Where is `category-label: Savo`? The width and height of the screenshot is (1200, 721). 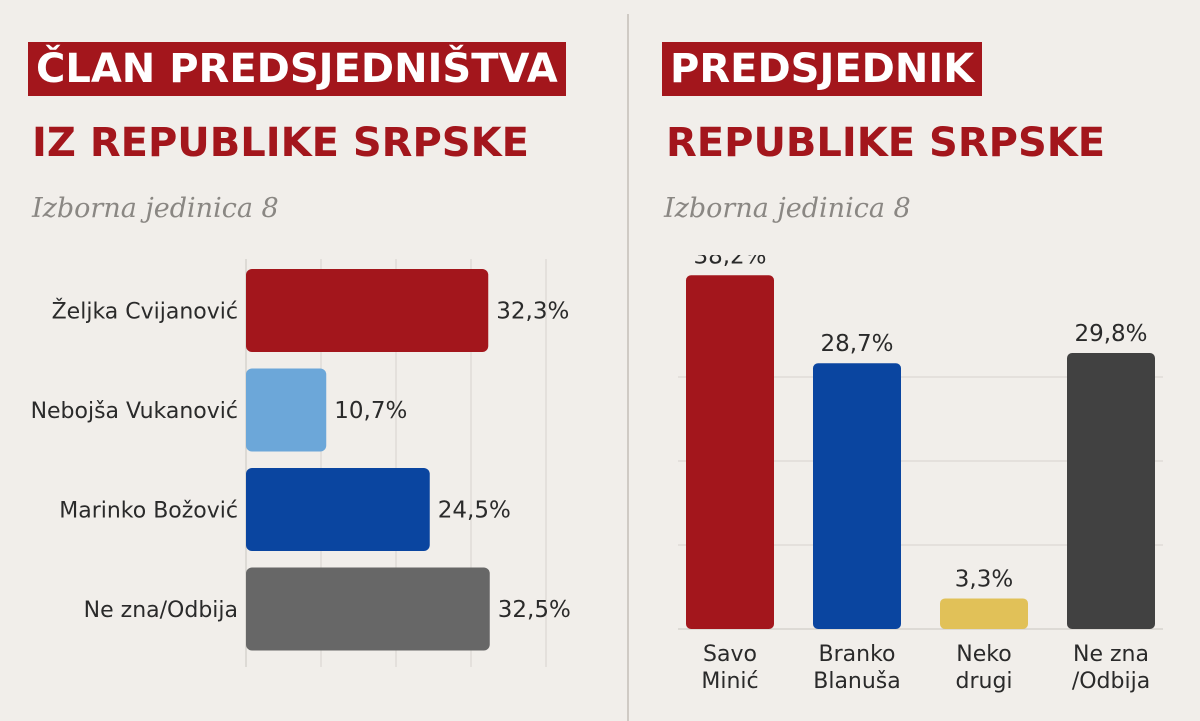
category-label: Savo is located at coordinates (730, 654).